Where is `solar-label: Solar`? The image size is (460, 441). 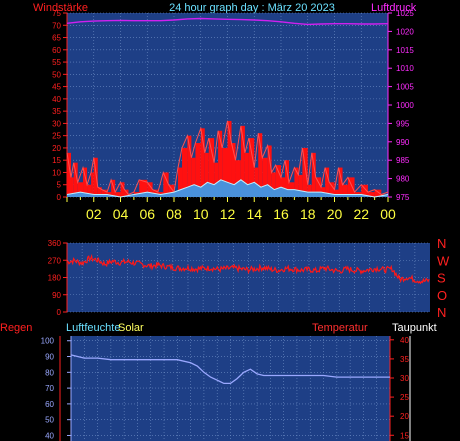 solar-label: Solar is located at coordinates (131, 328).